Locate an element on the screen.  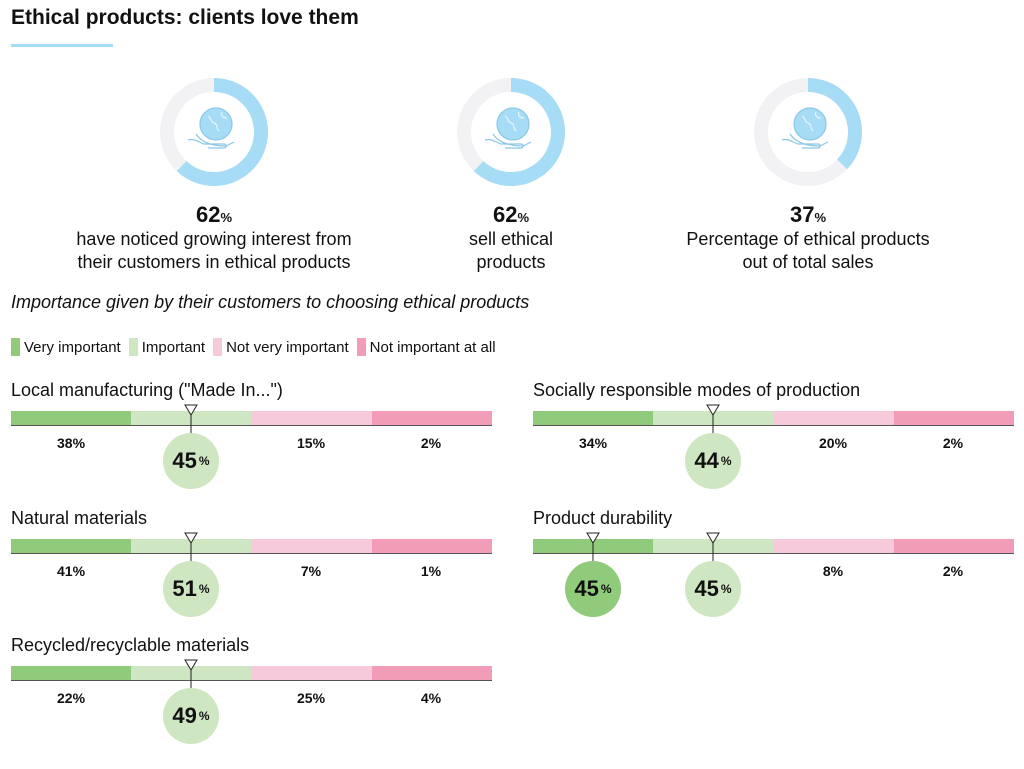
value-label: 4% is located at coordinates (431, 698).